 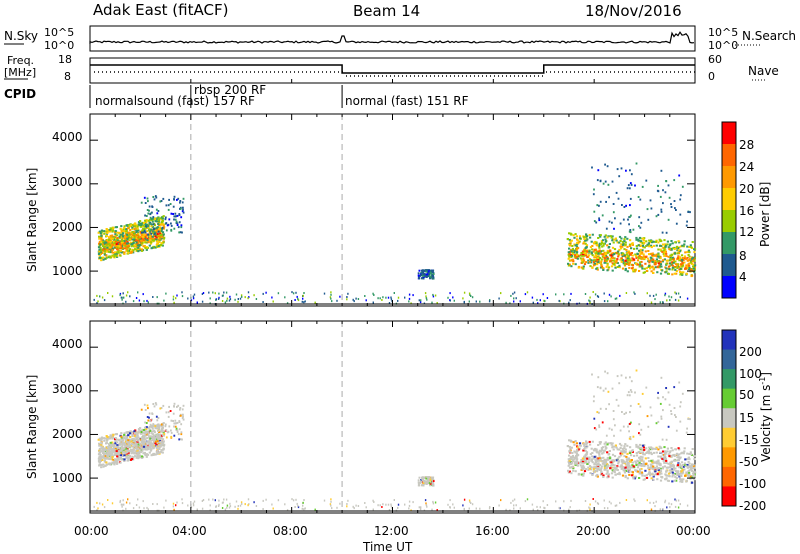 I want to click on power-cbar-tick-20: 20, so click(x=747, y=189).